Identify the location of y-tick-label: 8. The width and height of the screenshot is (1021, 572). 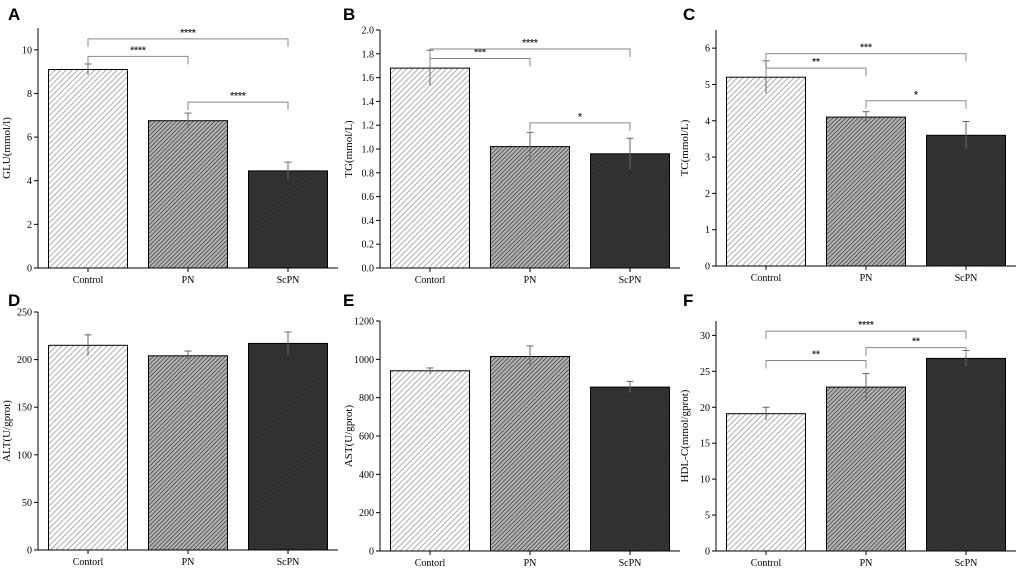
(29, 94).